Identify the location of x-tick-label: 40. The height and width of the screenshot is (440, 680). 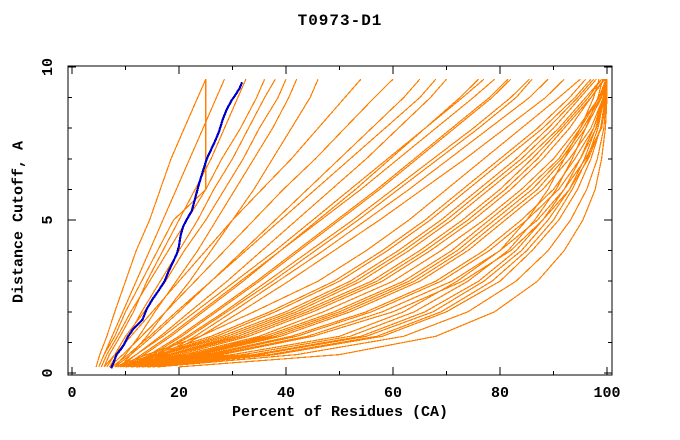
(286, 393).